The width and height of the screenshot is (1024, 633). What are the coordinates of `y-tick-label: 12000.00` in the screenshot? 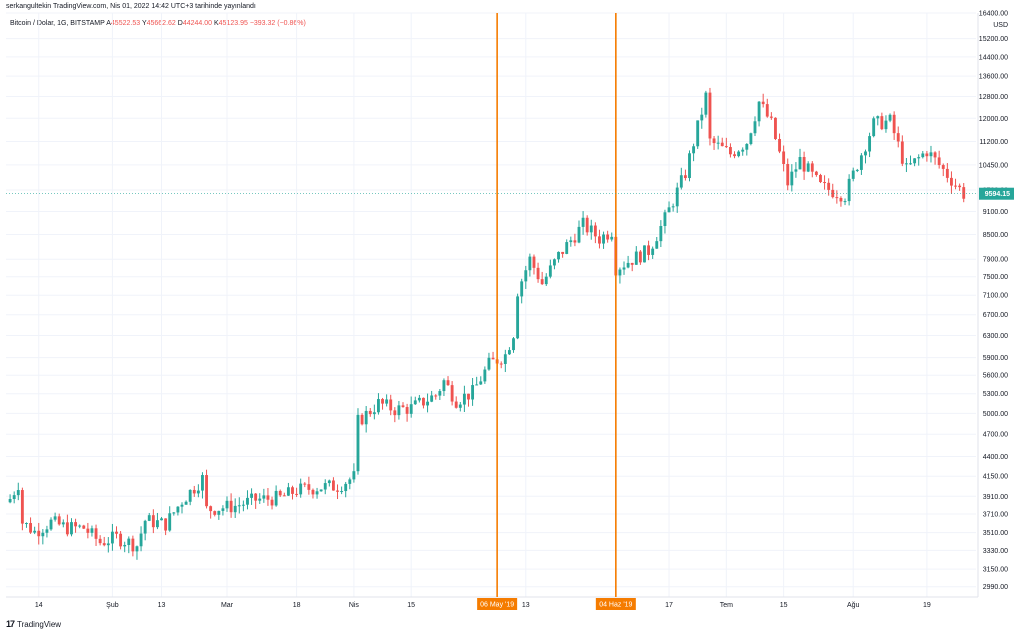 It's located at (993, 119).